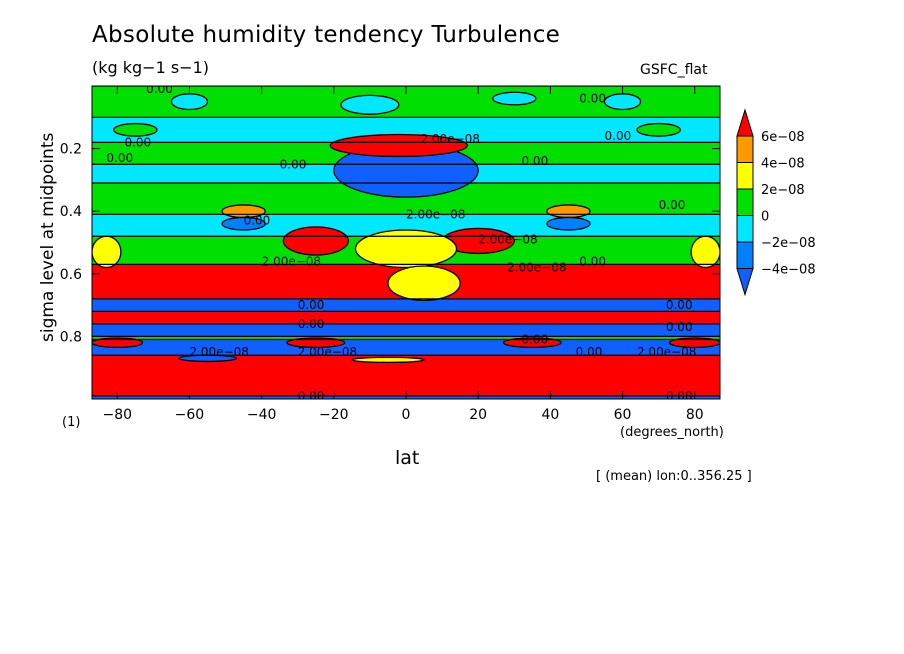 The image size is (904, 654). I want to click on chart-title: Absolute humidity tendency Turbulence, so click(326, 35).